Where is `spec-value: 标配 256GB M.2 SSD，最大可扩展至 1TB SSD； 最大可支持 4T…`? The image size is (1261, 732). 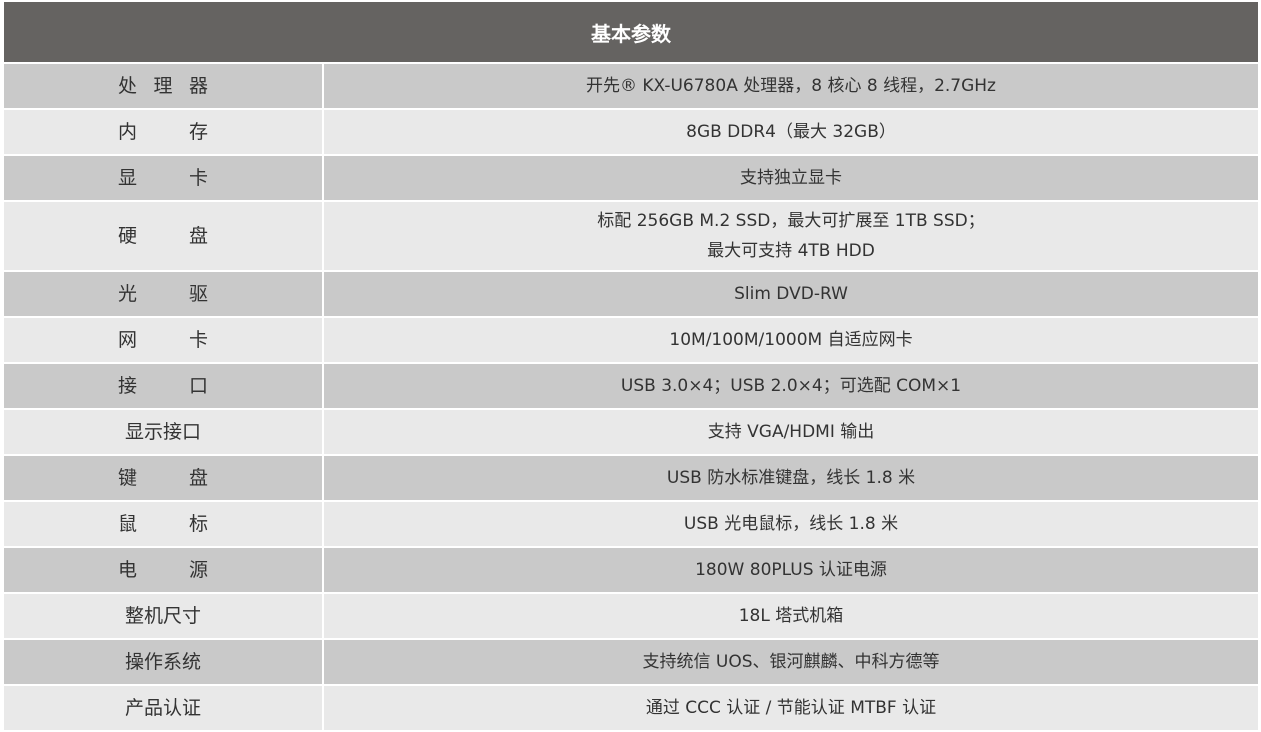 spec-value: 标配 256GB M.2 SSD，最大可扩展至 1TB SSD； 最大可支持 4T… is located at coordinates (791, 236).